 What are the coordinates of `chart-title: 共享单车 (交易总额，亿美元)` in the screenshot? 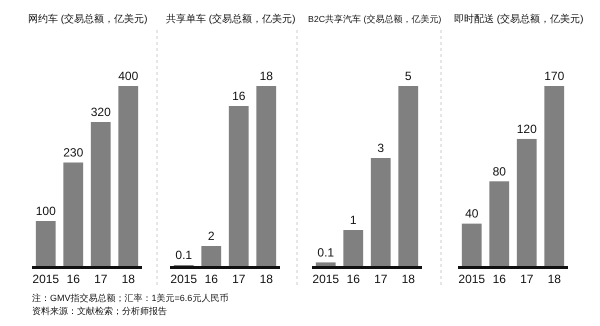 It's located at (231, 19).